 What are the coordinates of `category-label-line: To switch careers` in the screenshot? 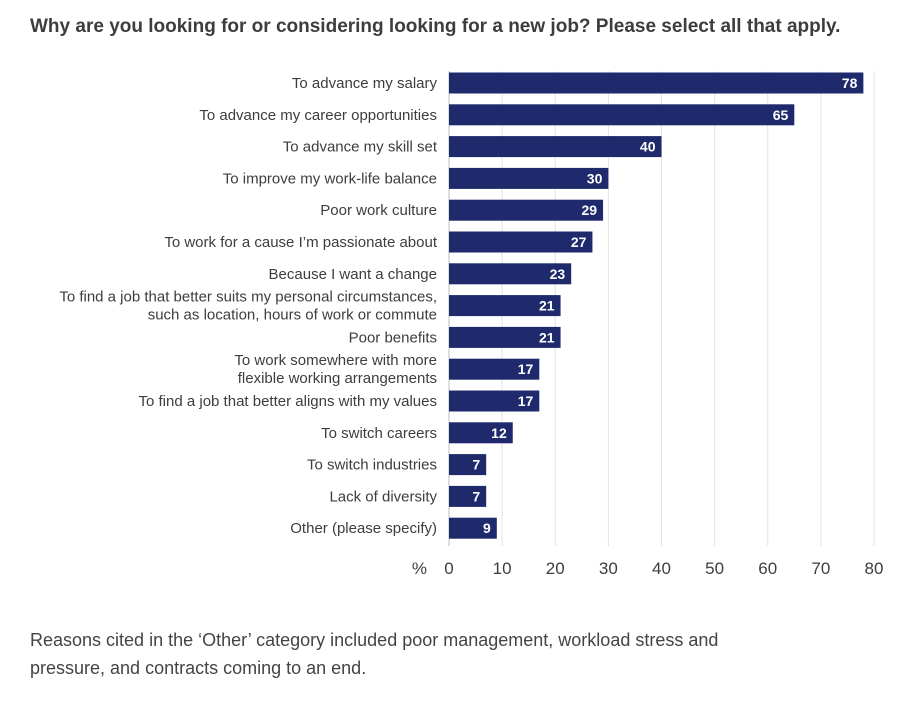 It's located at (379, 433).